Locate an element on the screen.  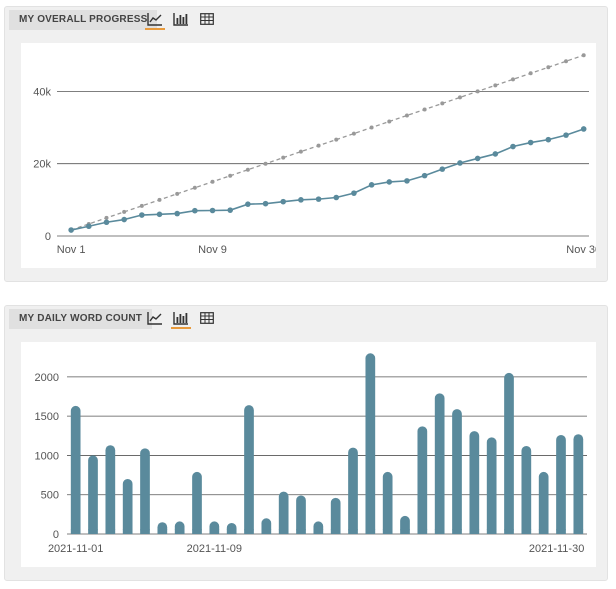
y-tick-label: 0 is located at coordinates (48, 237).